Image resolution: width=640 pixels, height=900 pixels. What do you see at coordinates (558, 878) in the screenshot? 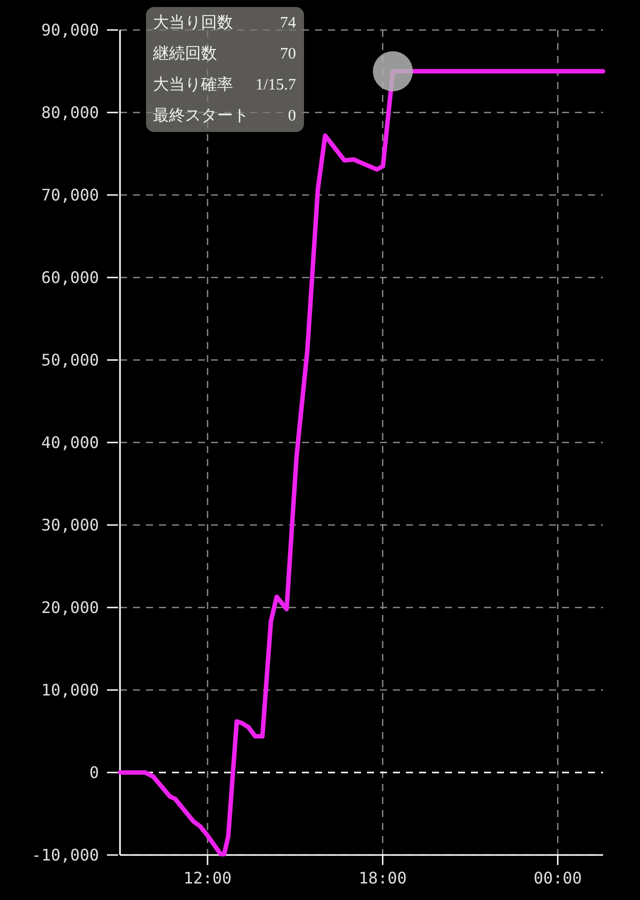
I see `x-tick-label: 00:00` at bounding box center [558, 878].